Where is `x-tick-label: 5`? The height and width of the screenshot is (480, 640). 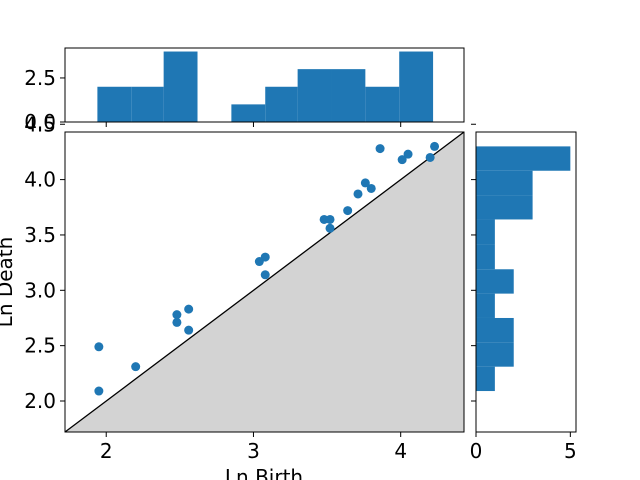 x-tick-label: 5 is located at coordinates (570, 451).